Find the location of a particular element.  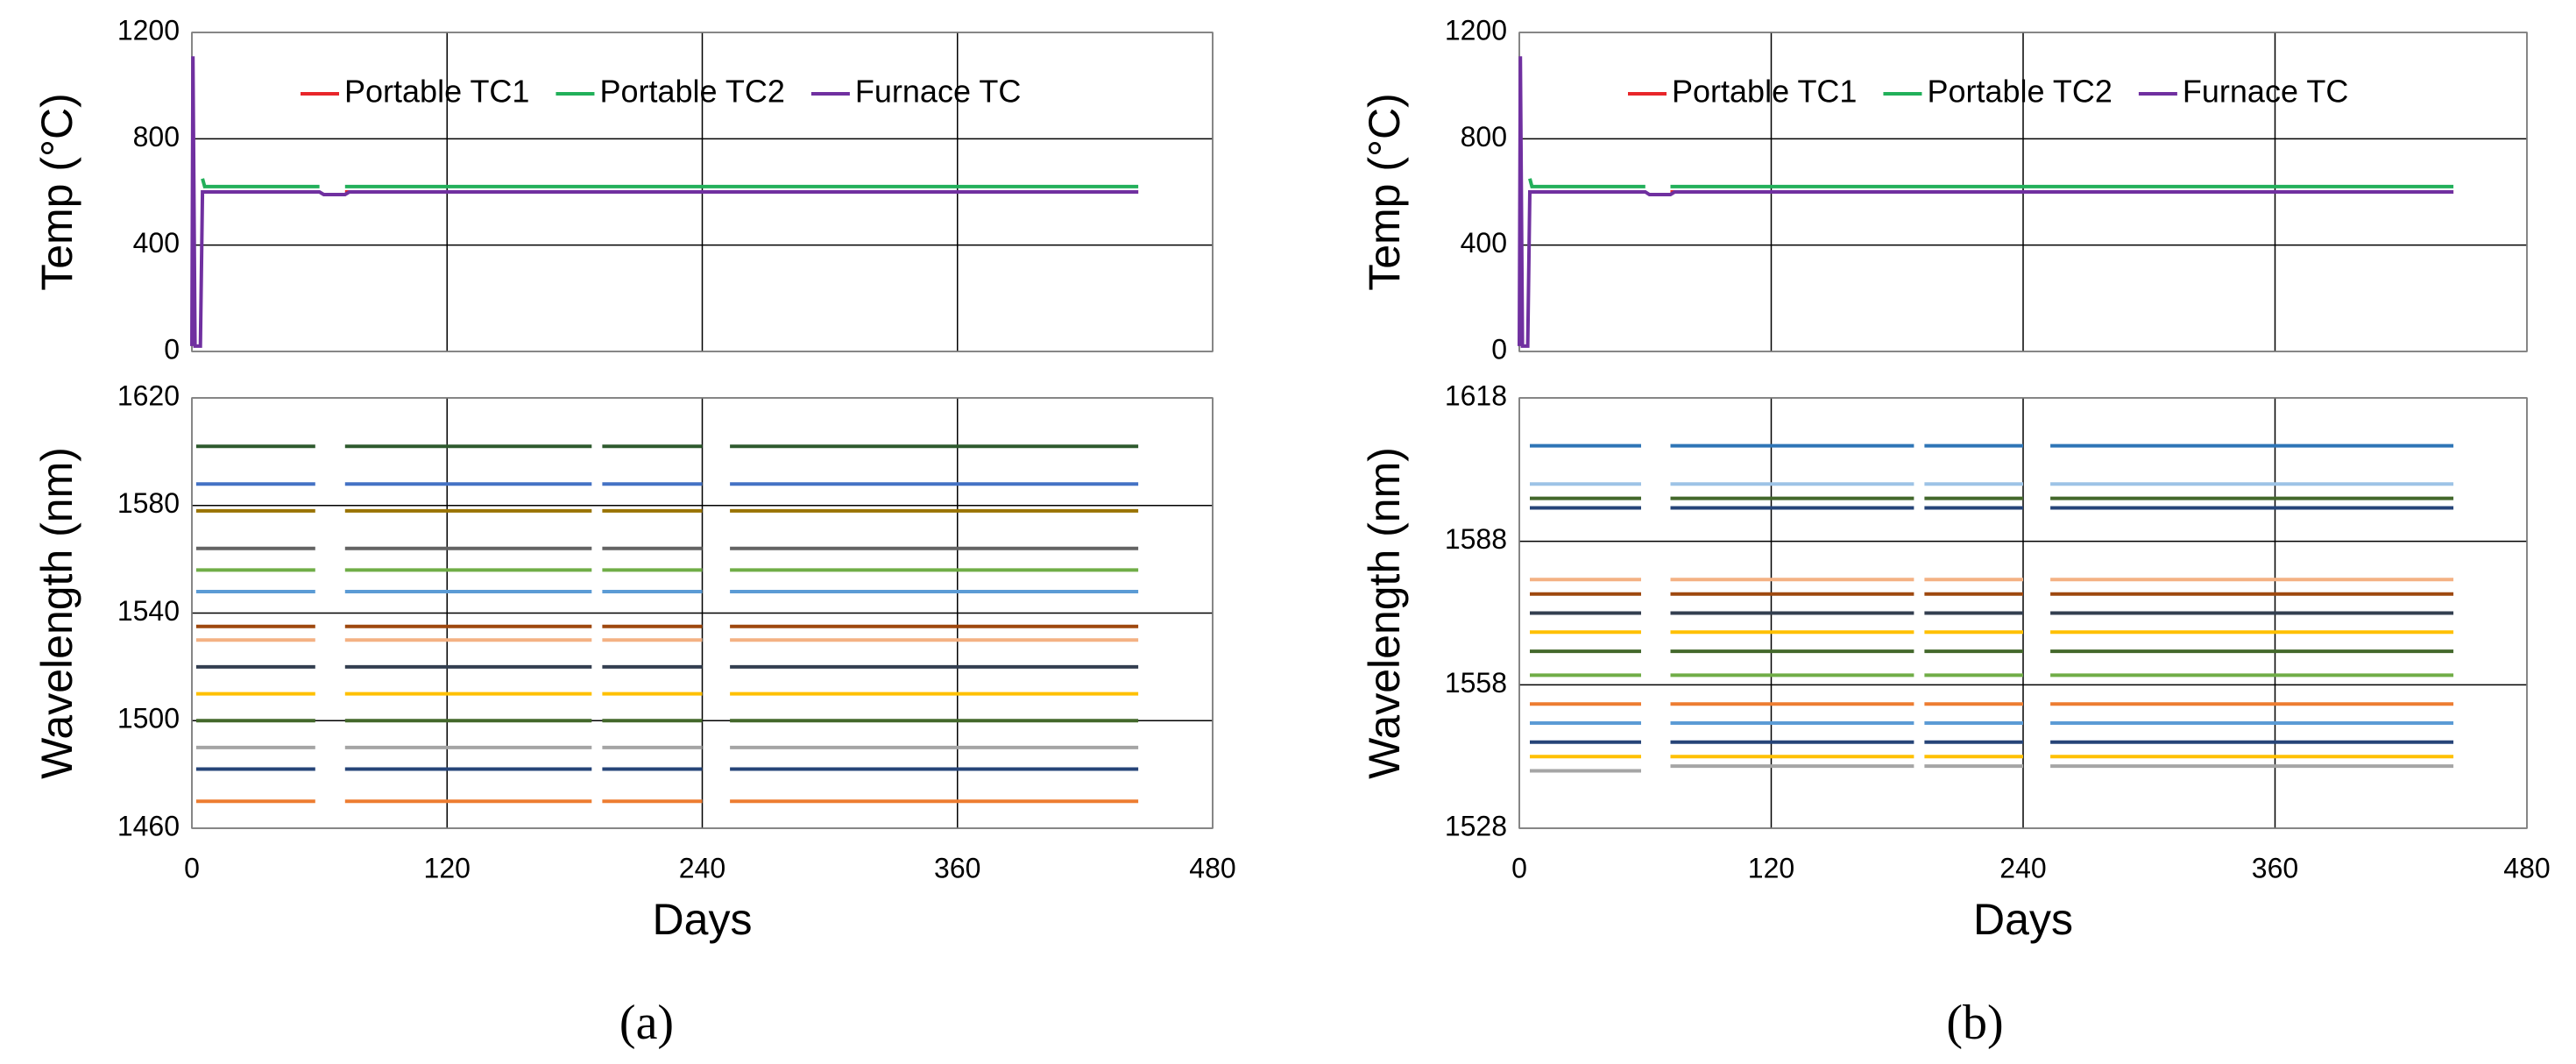

panel-label: (a) is located at coordinates (646, 1023).